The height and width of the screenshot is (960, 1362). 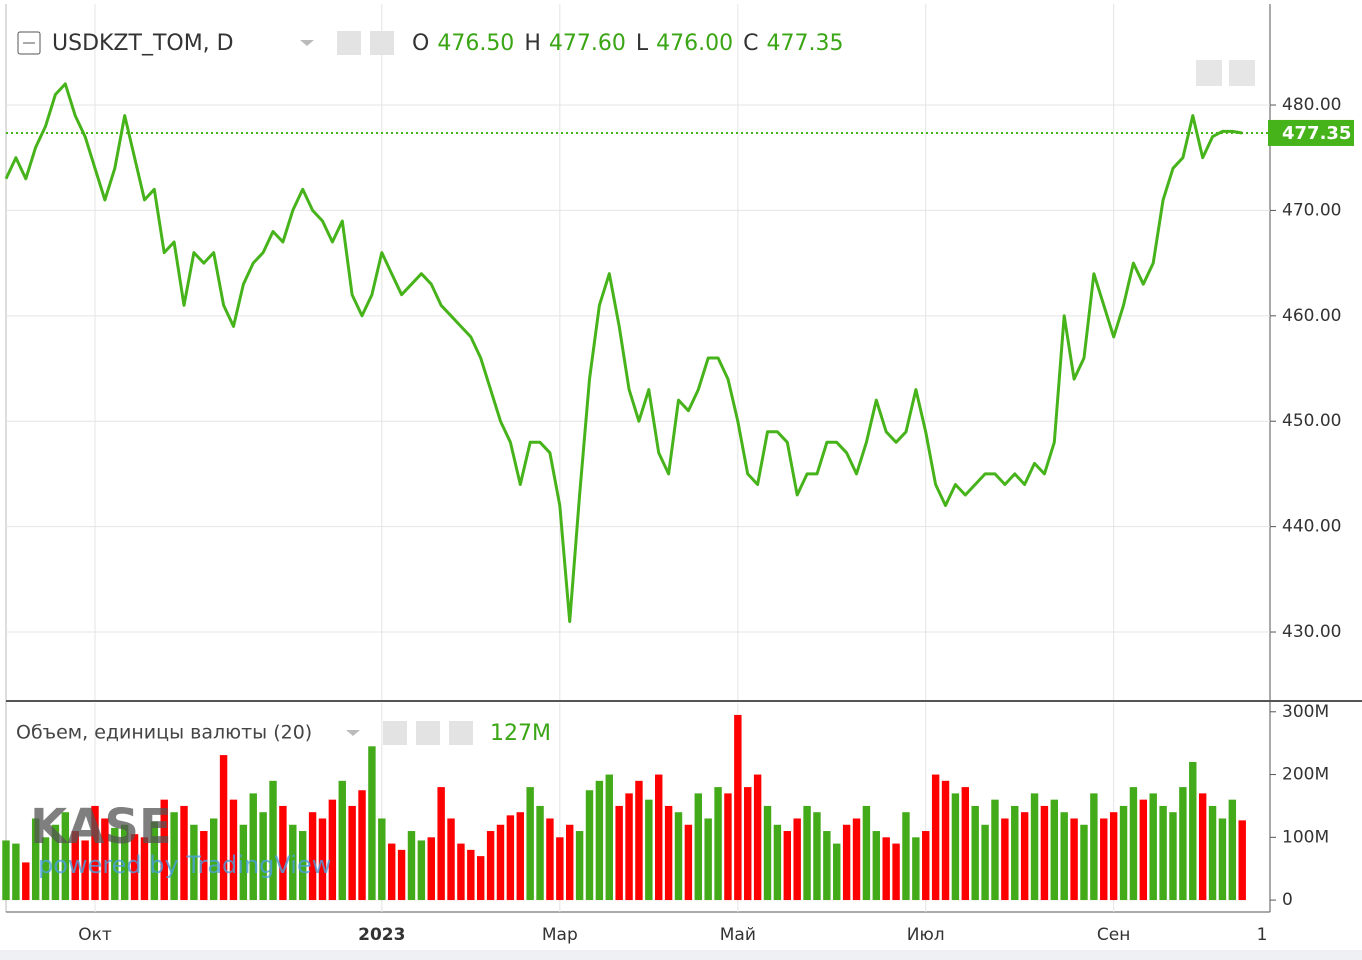 I want to click on x-tick-label: Мар, so click(x=560, y=935).